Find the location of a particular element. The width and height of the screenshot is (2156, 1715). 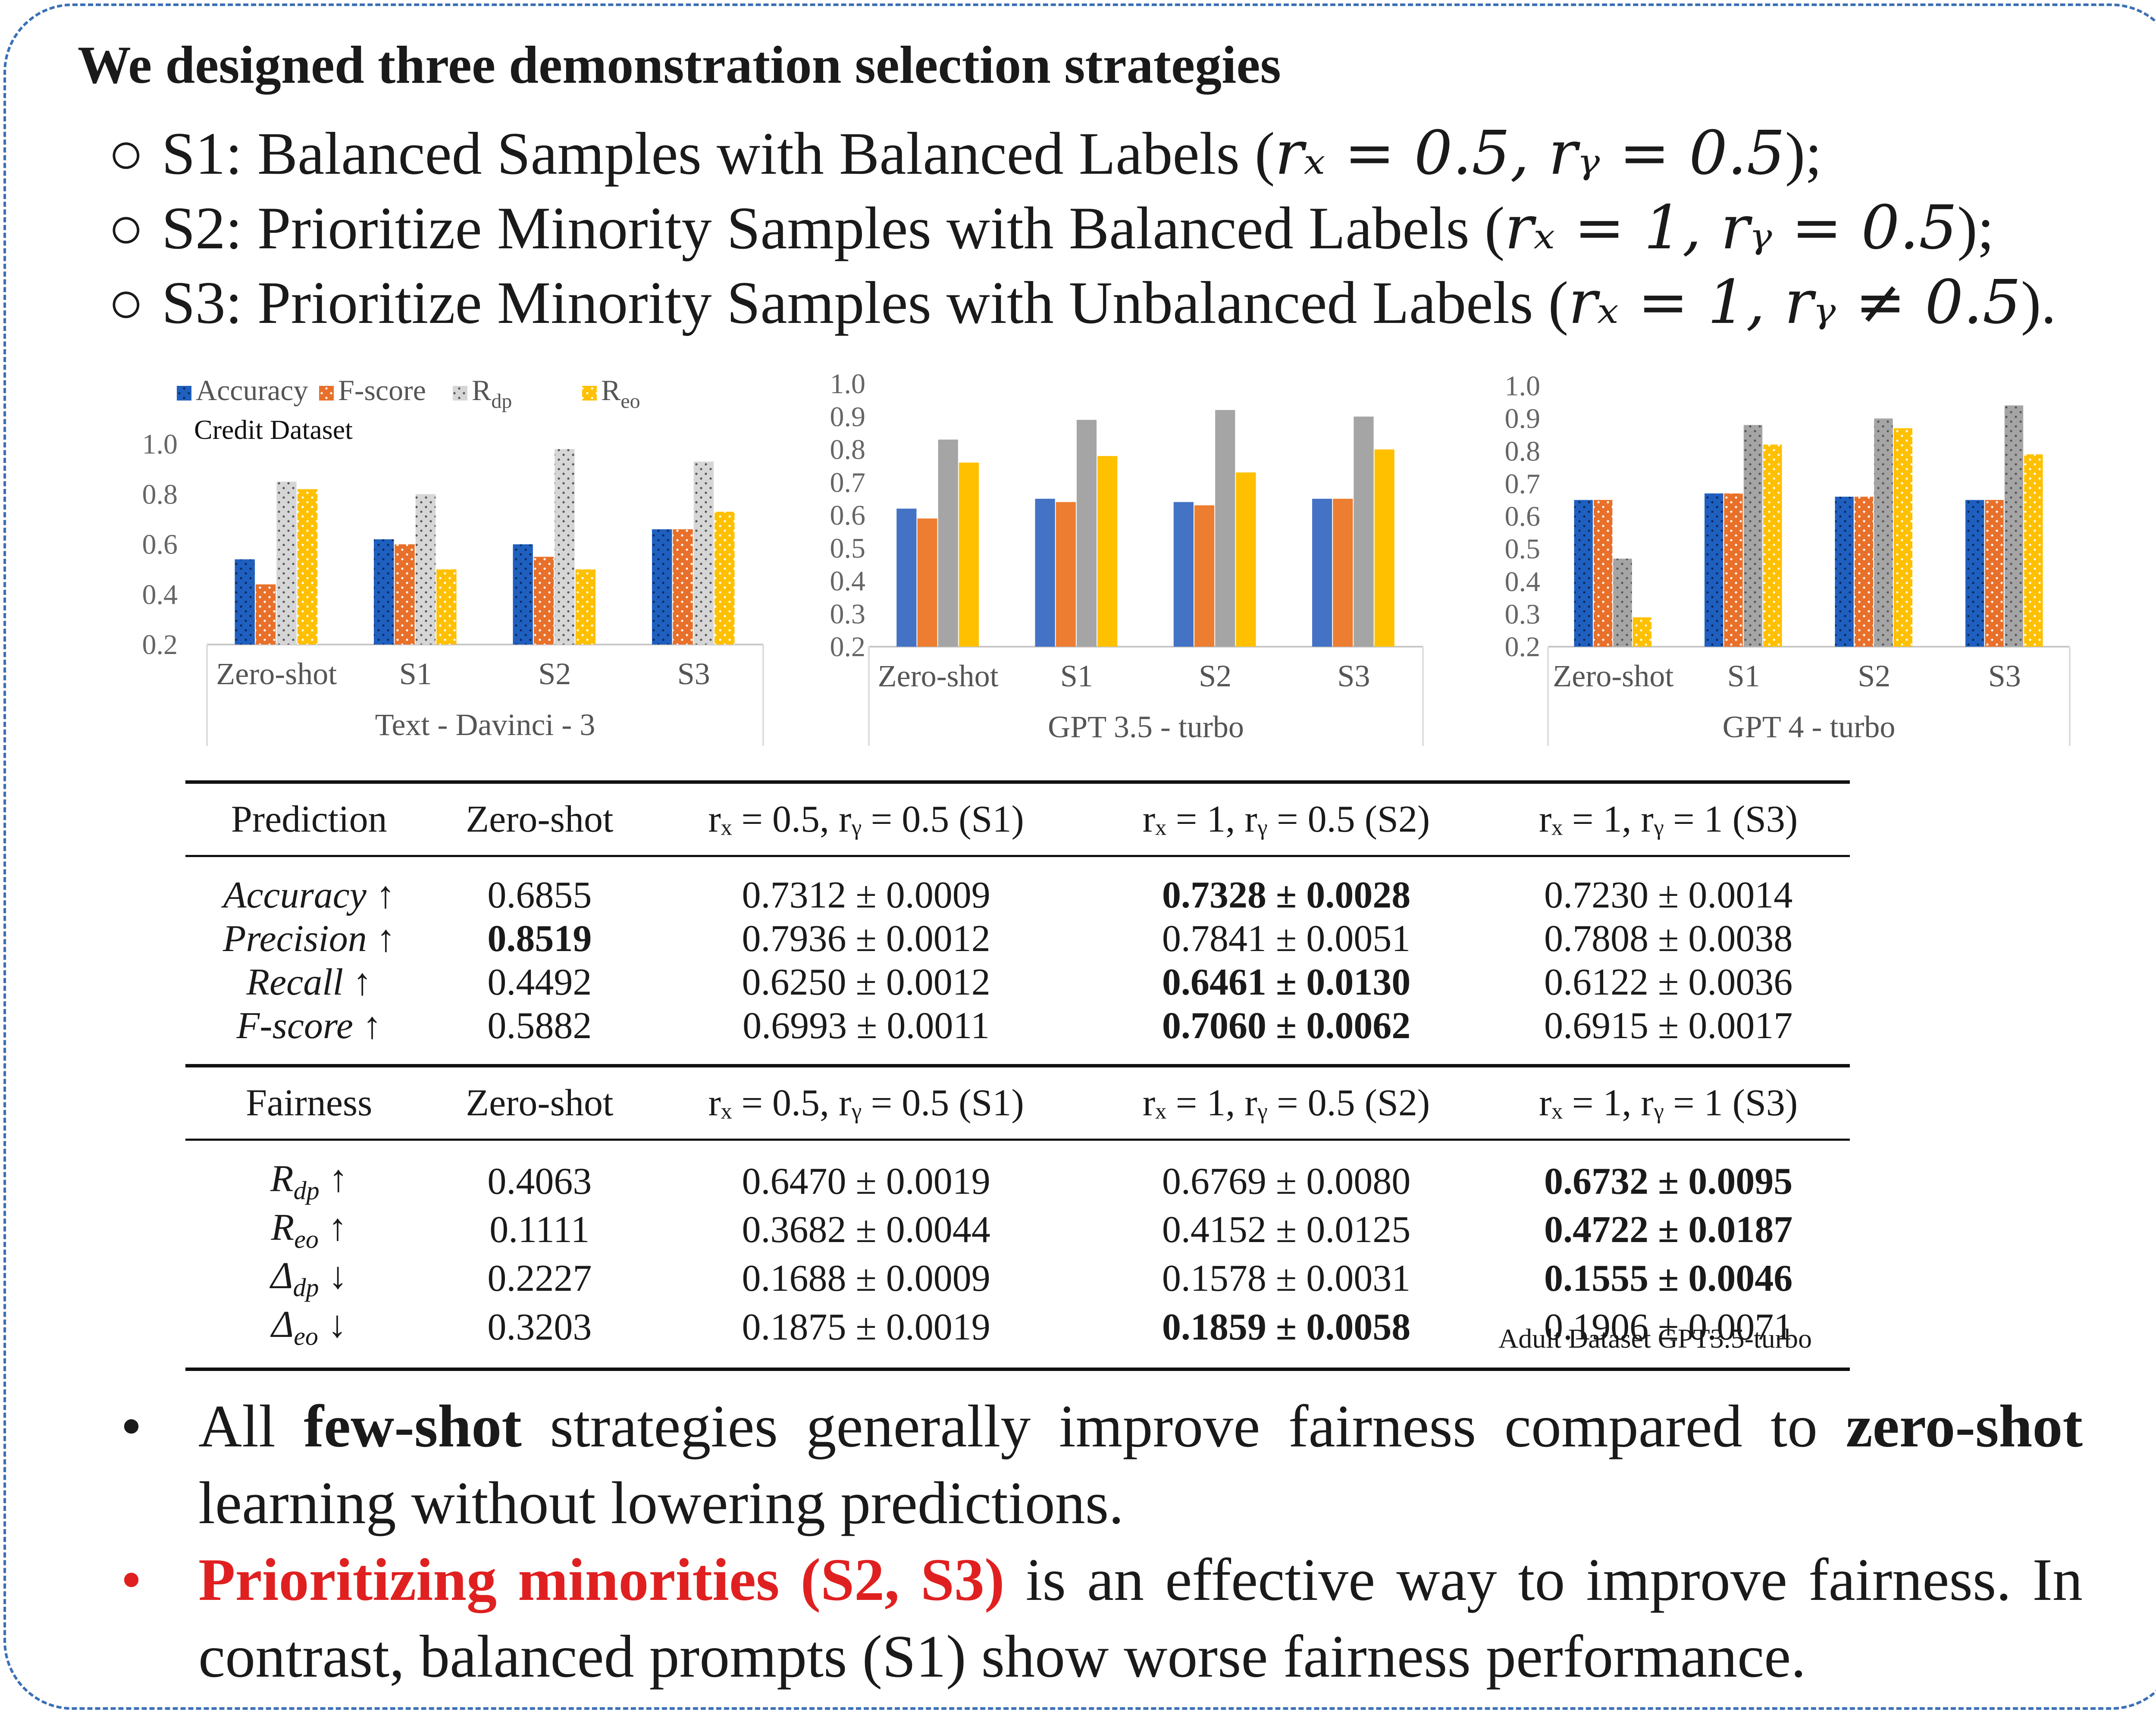

bar-f-score-s3 is located at coordinates (1343, 573).